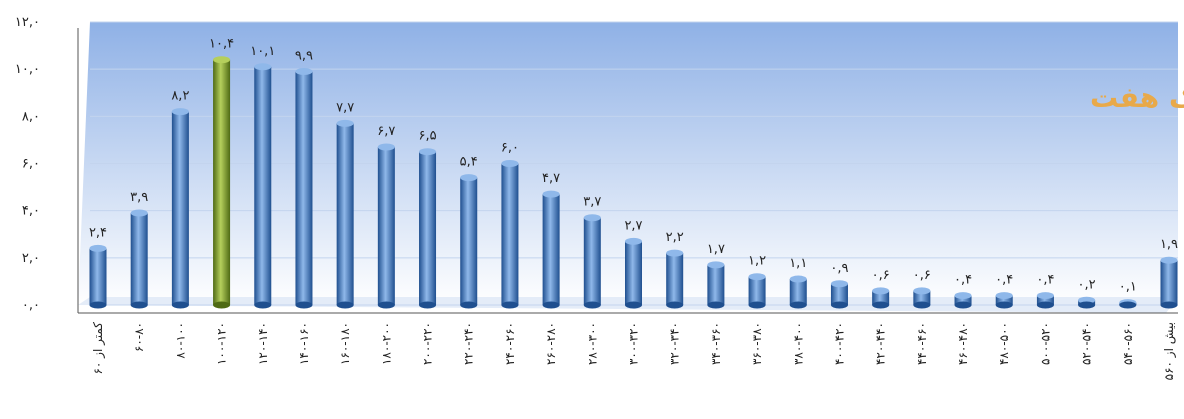 The image size is (1184, 419). What do you see at coordinates (263, 343) in the screenshot?
I see `x-tick-label: ۱۲۰-۱۴۰` at bounding box center [263, 343].